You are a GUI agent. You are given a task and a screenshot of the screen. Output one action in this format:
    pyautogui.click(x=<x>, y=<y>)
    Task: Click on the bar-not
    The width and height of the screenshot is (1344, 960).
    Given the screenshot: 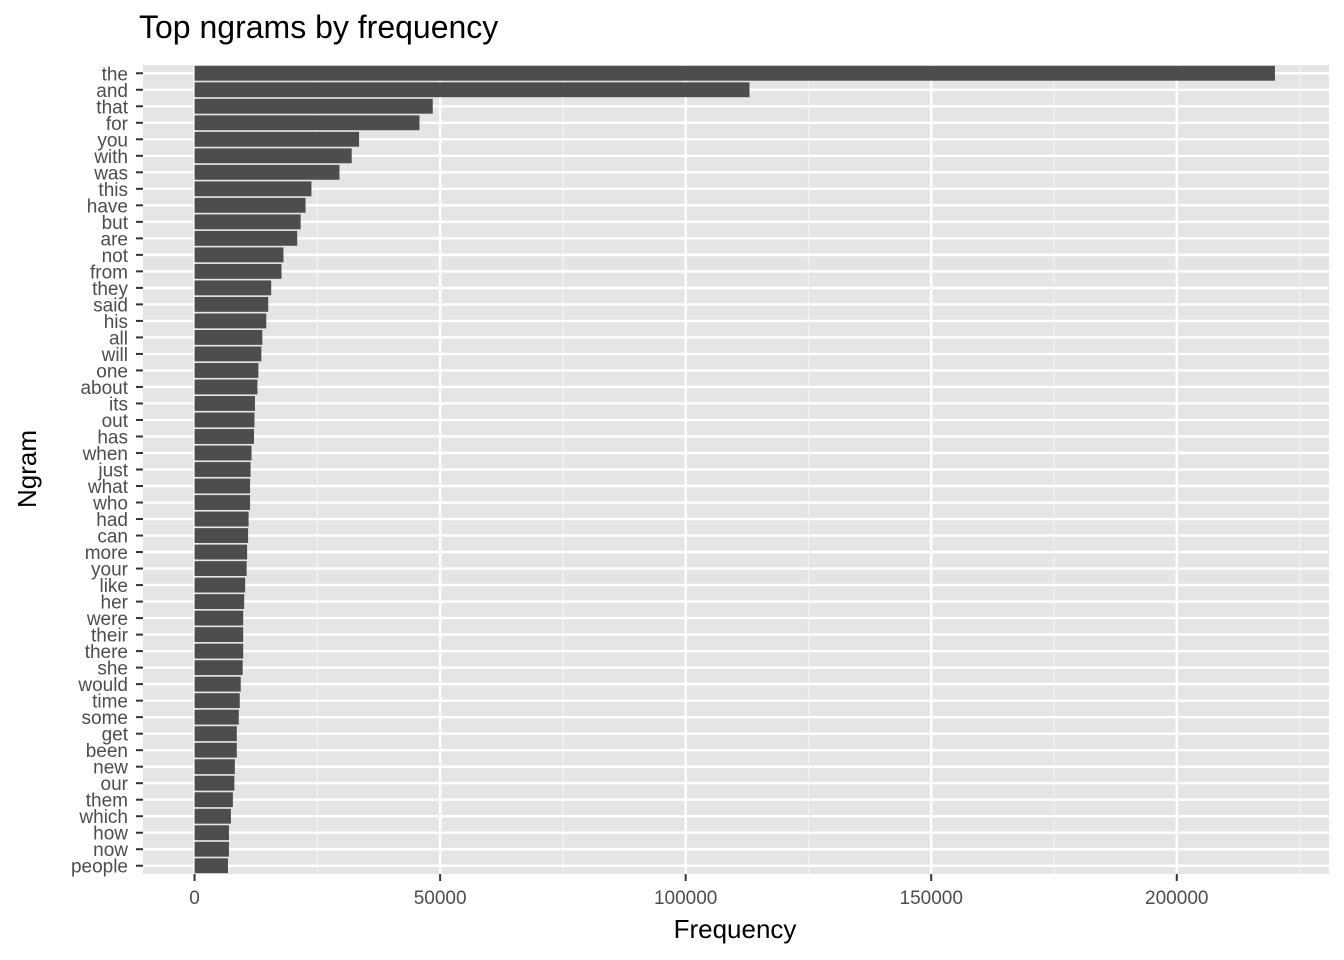 What is the action you would take?
    pyautogui.click(x=239, y=255)
    